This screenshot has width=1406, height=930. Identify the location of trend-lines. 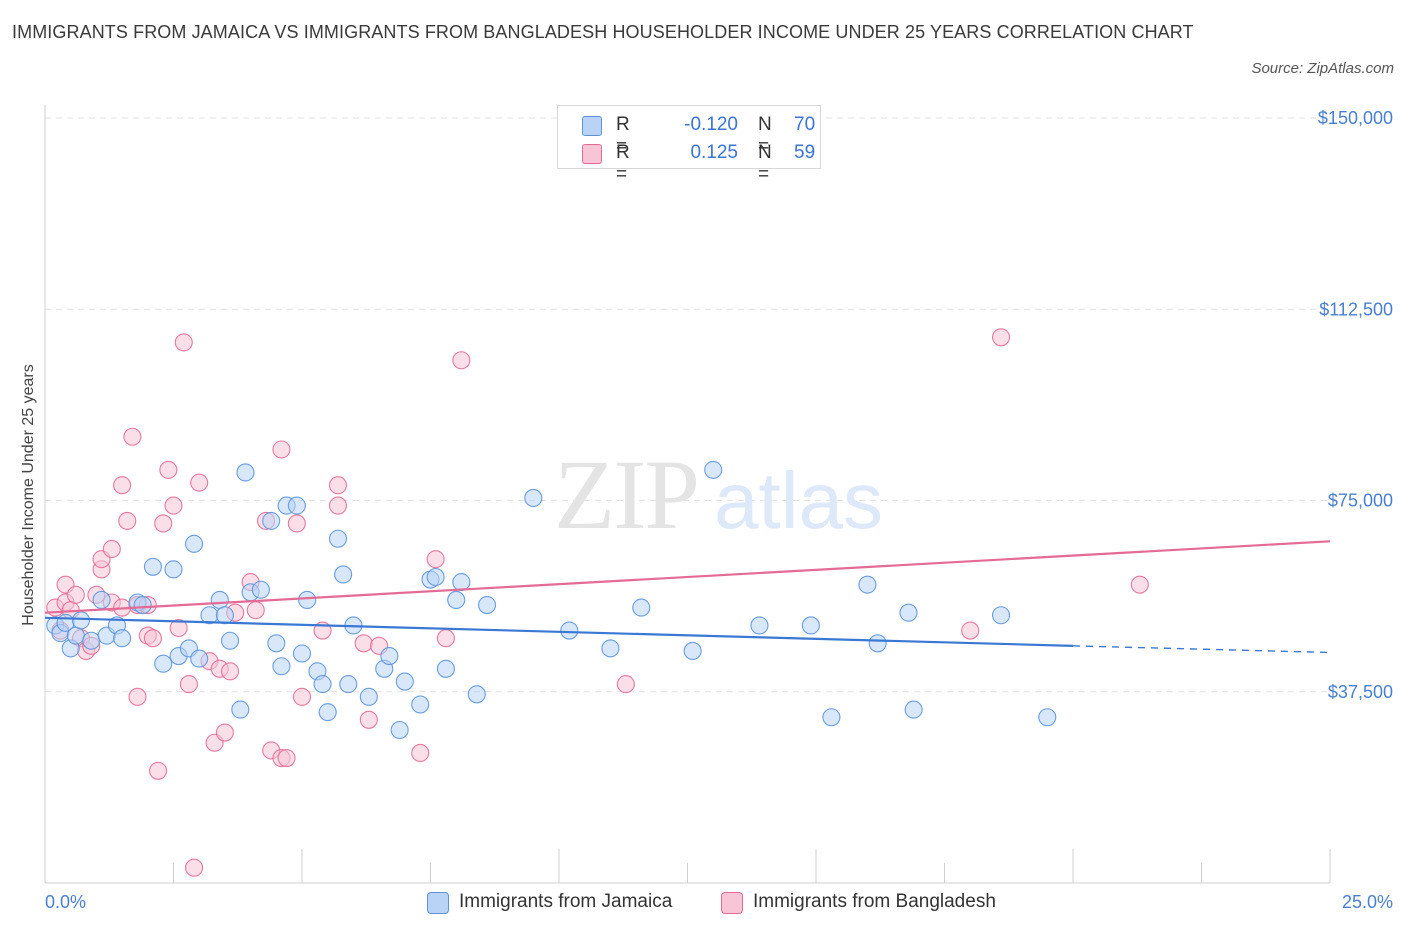
(687, 597).